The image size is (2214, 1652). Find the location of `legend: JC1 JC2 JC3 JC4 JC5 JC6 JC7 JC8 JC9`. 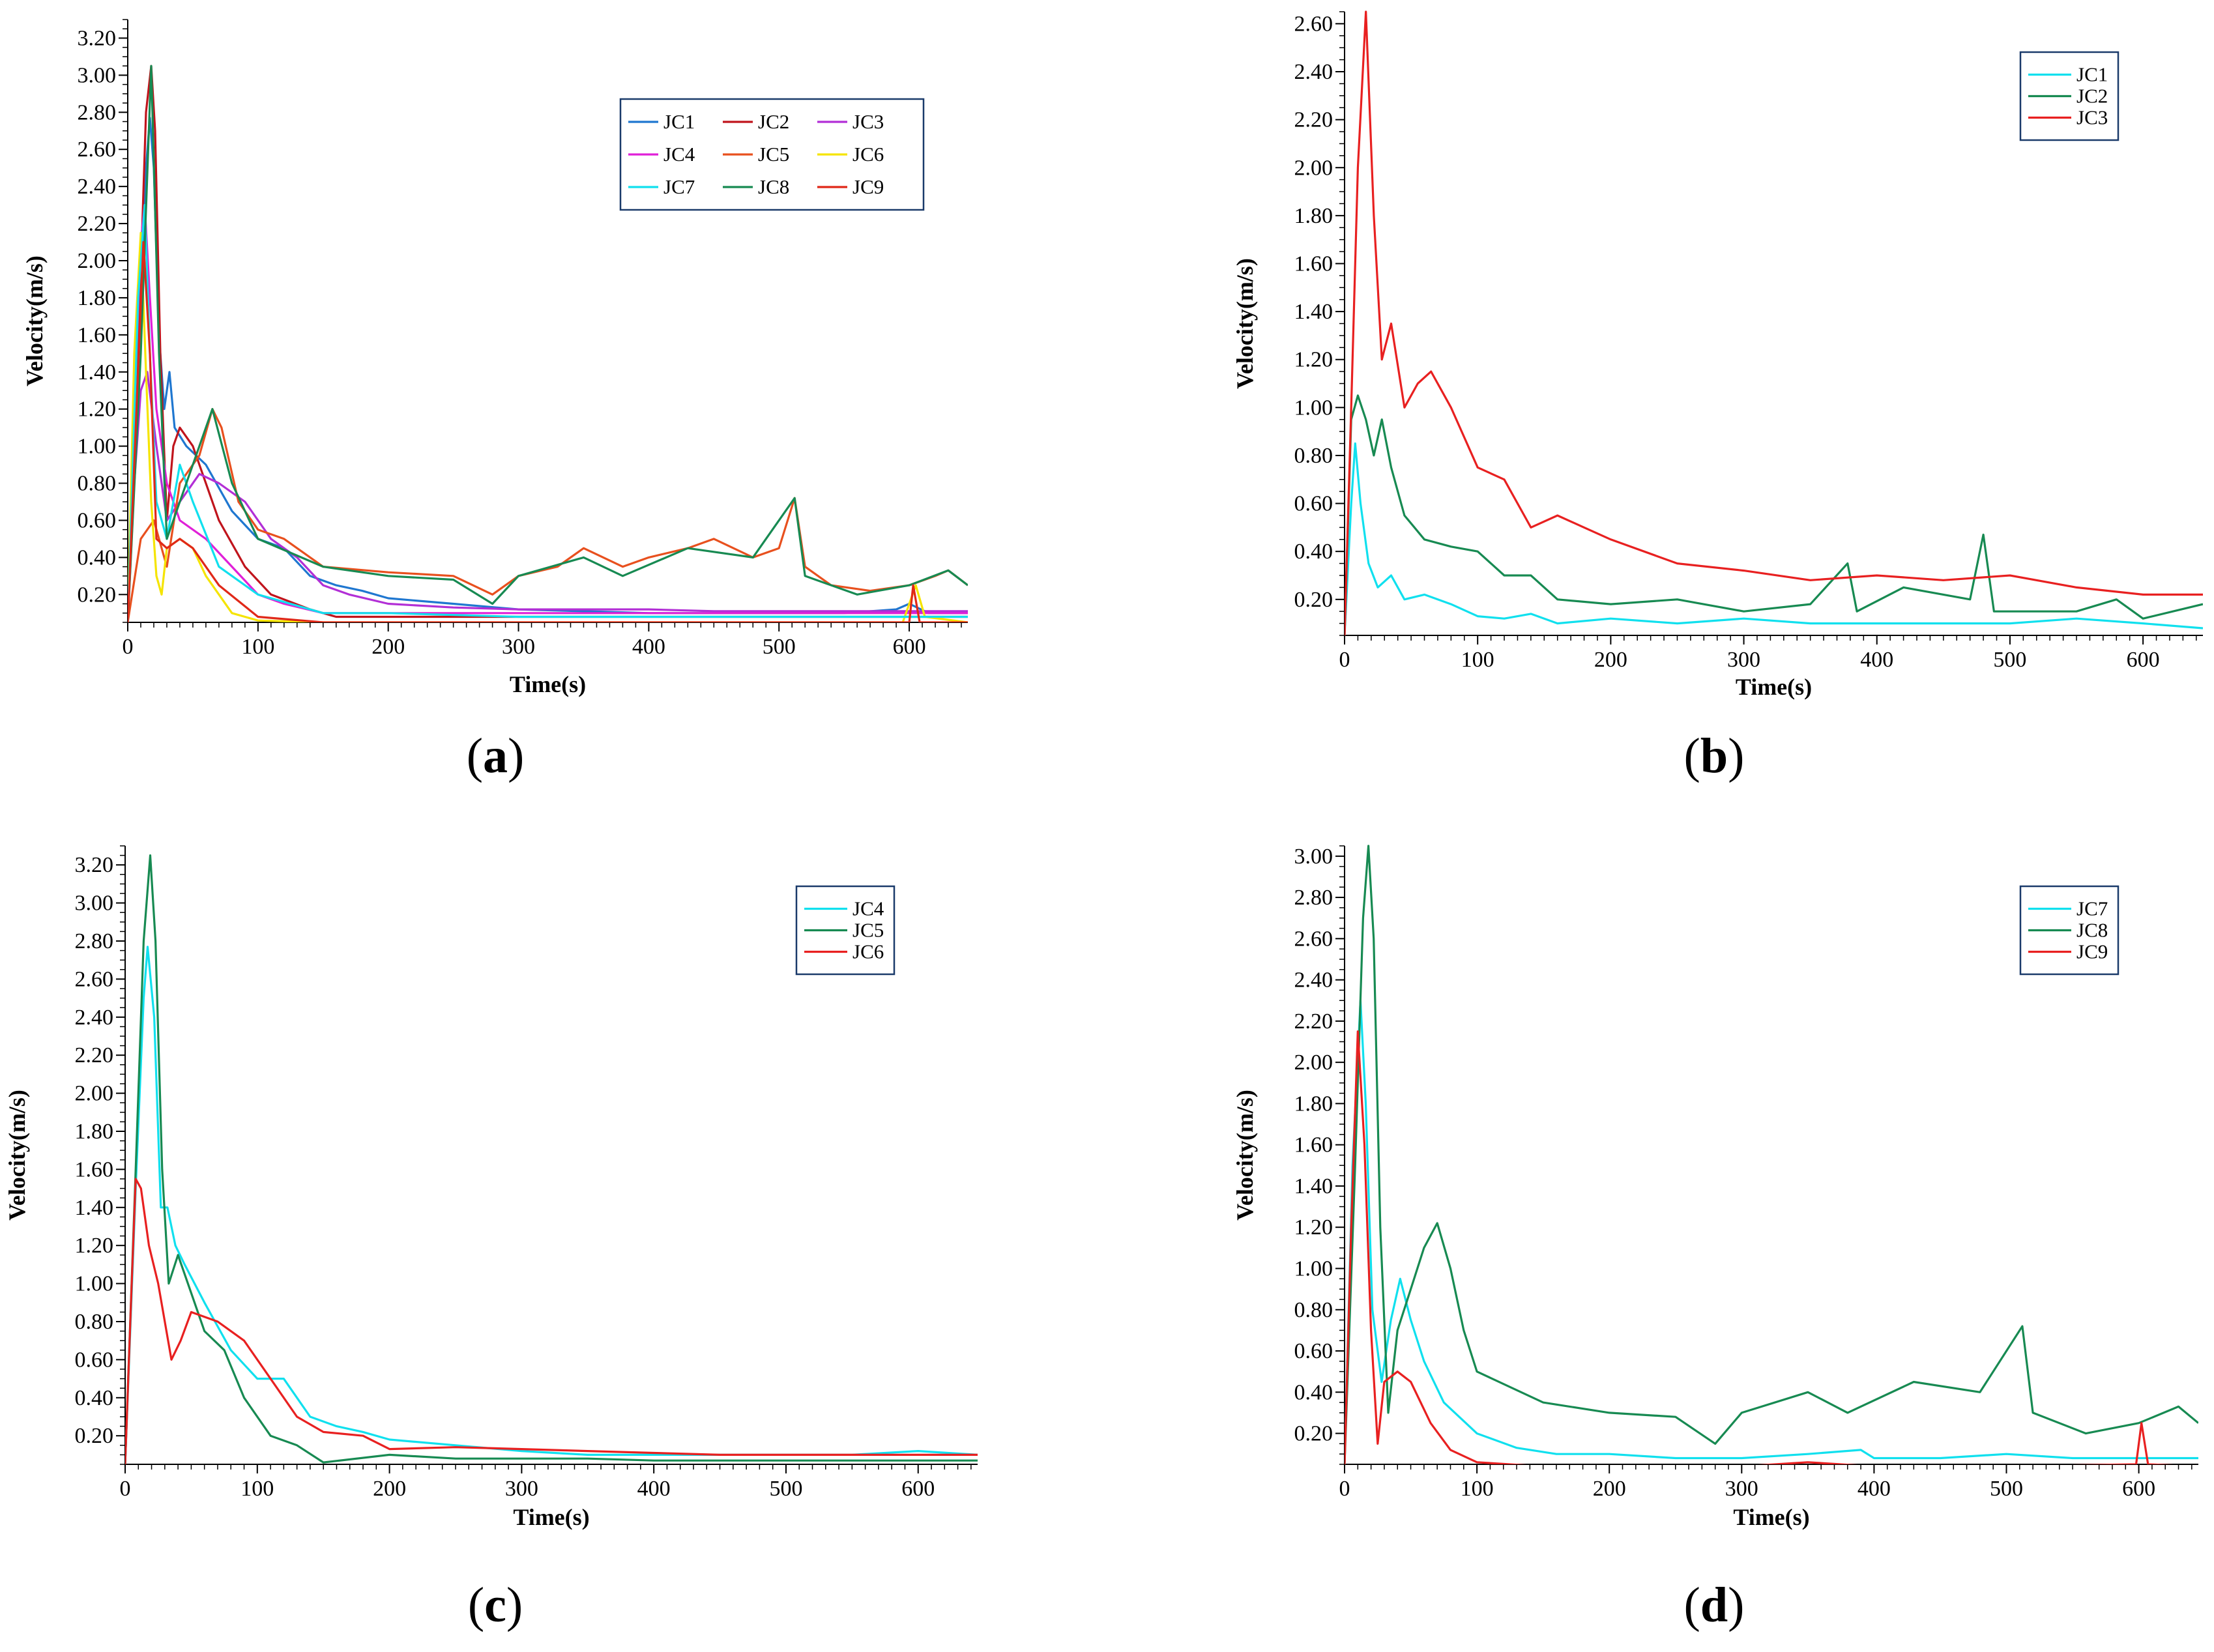

legend: JC1 JC2 JC3 JC4 JC5 JC6 JC7 JC8 JC9 is located at coordinates (772, 154).